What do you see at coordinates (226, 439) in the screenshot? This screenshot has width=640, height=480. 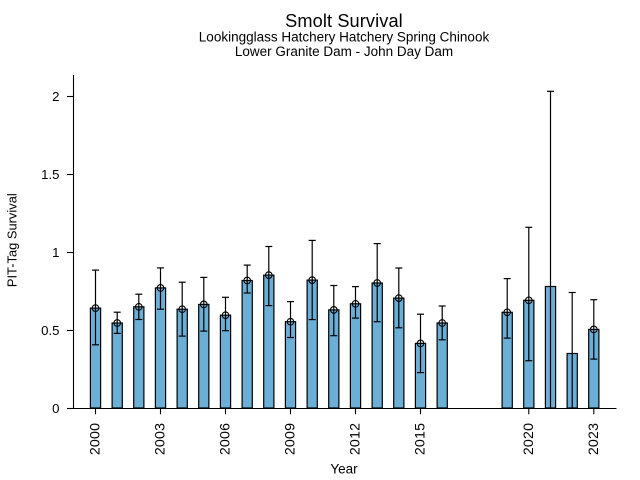 I see `svg-text: 2006` at bounding box center [226, 439].